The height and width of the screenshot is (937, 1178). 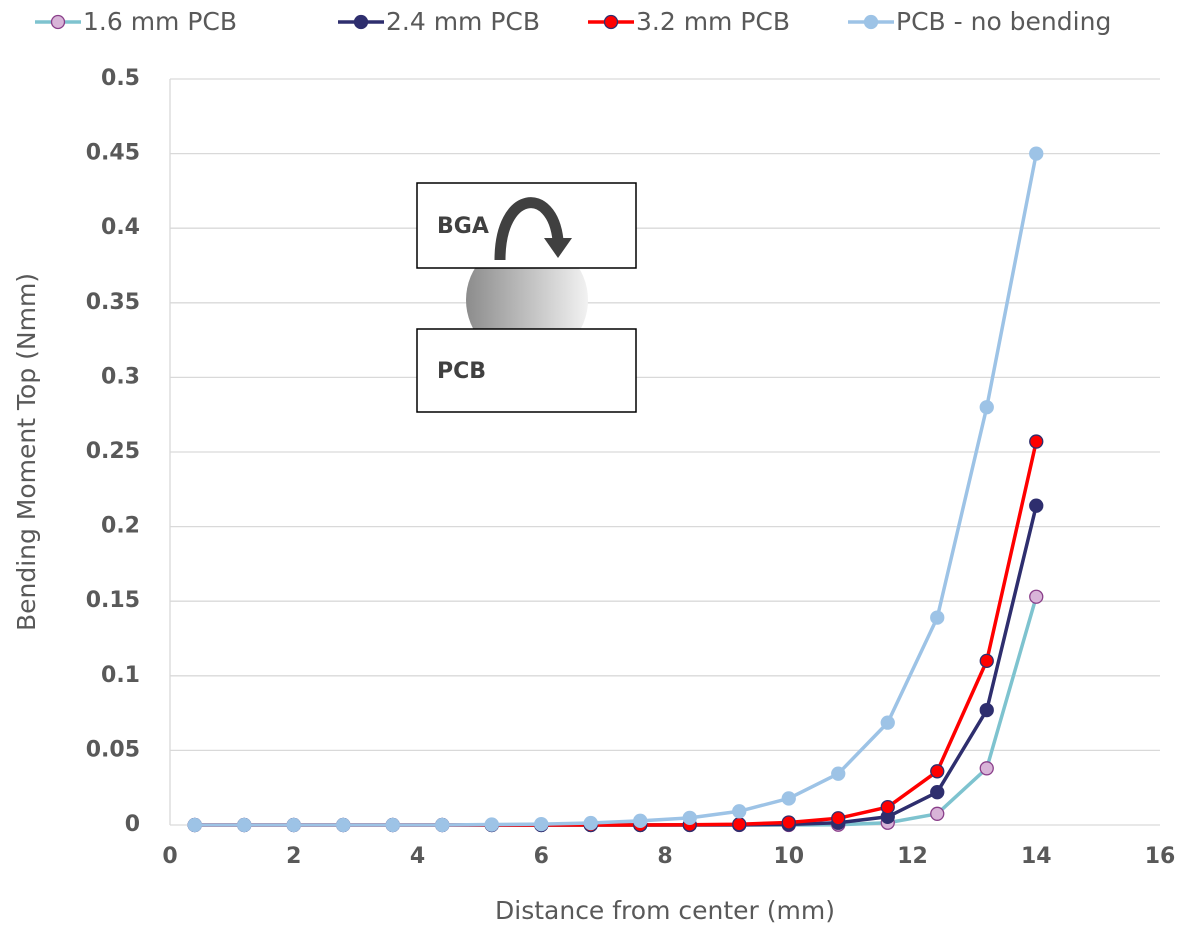 What do you see at coordinates (664, 856) in the screenshot?
I see `x-tick-label: 8` at bounding box center [664, 856].